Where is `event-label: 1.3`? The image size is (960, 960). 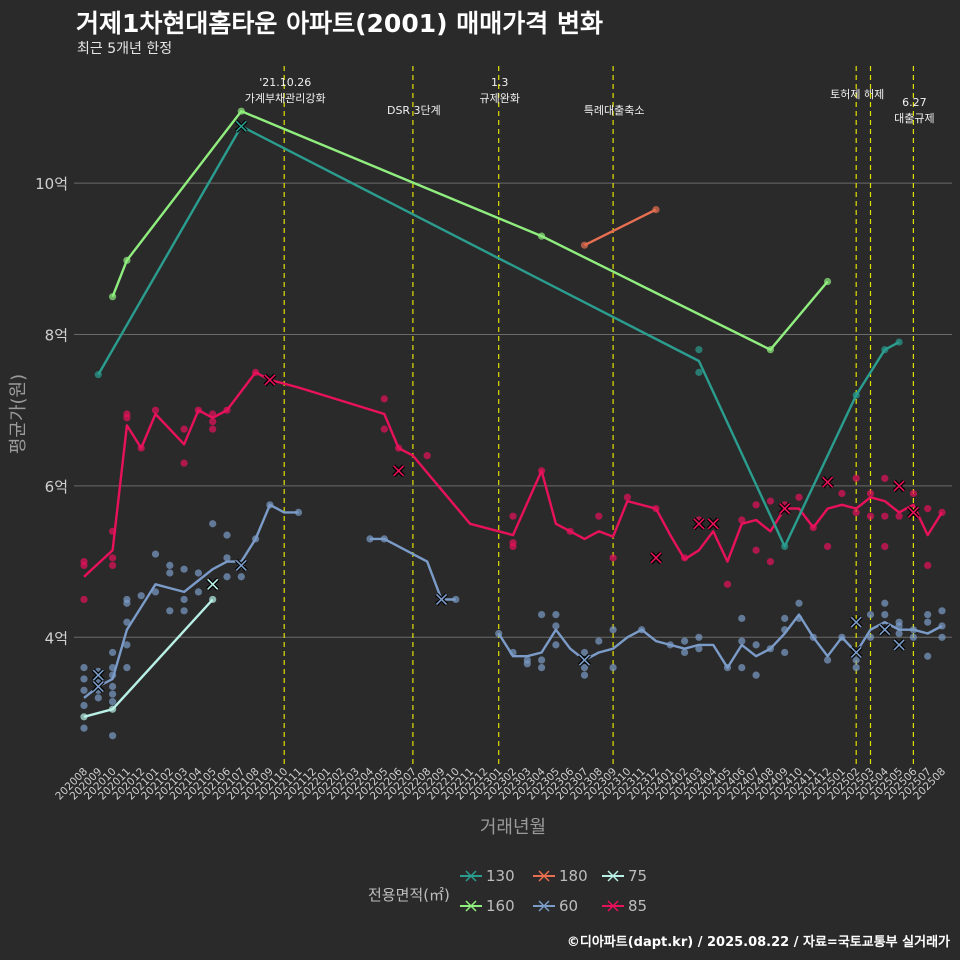
event-label: 1.3 is located at coordinates (500, 82).